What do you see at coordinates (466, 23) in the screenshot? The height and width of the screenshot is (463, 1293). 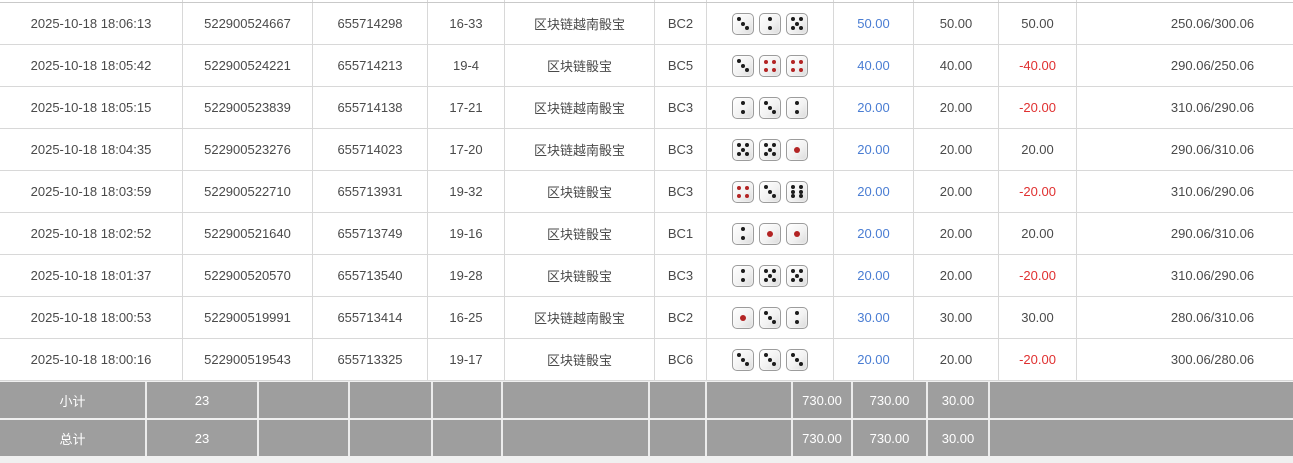 I see `period-cell: 16-33` at bounding box center [466, 23].